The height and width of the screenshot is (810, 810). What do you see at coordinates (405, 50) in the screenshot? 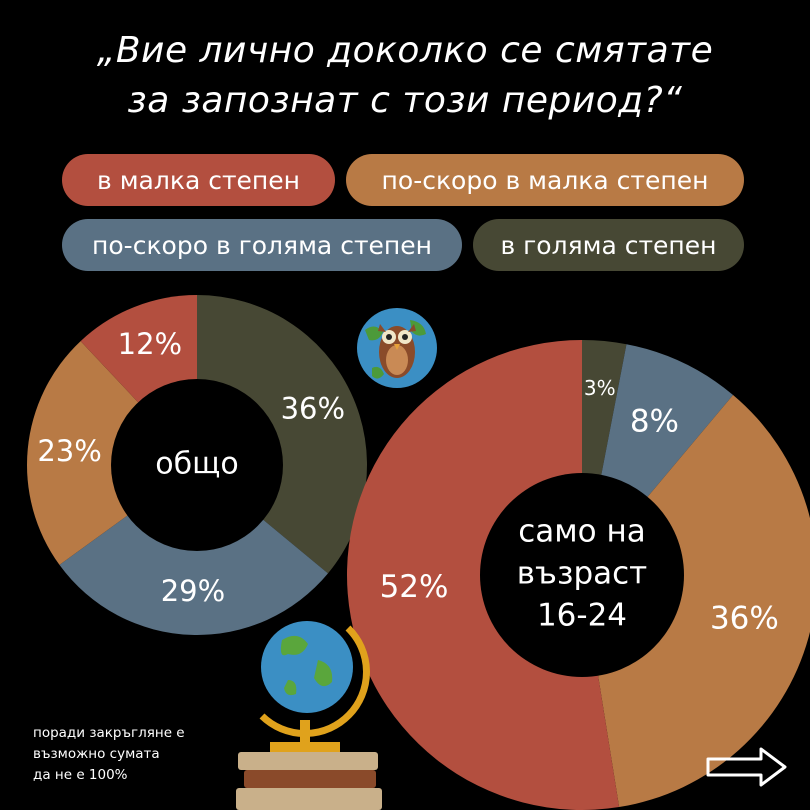
I see `title-line-1: „Вие лично доколко се смятате` at bounding box center [405, 50].